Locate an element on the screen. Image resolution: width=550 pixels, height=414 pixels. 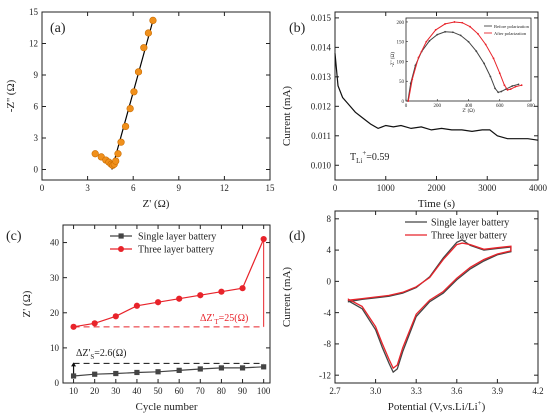
panel-d-x-tick-label: 3.6 is located at coordinates (457, 391).